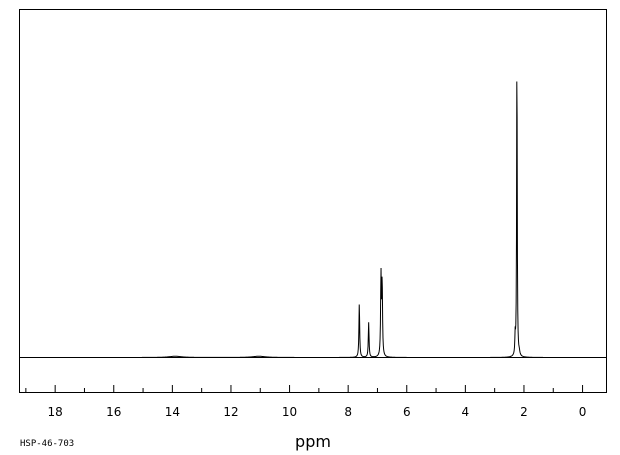  What do you see at coordinates (313, 441) in the screenshot?
I see `x-axis-title: ppm` at bounding box center [313, 441].